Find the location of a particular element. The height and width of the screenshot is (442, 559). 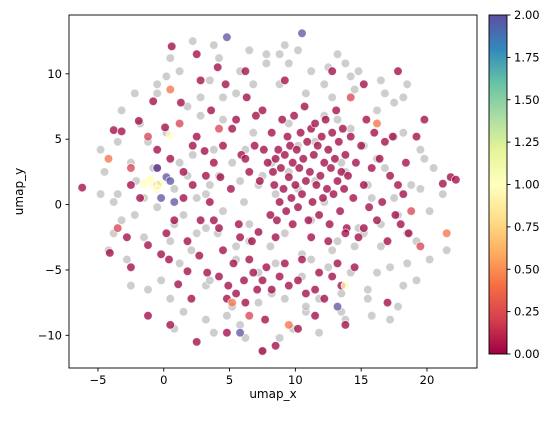

colorbar-tick-label: 0.50 is located at coordinates (527, 269).